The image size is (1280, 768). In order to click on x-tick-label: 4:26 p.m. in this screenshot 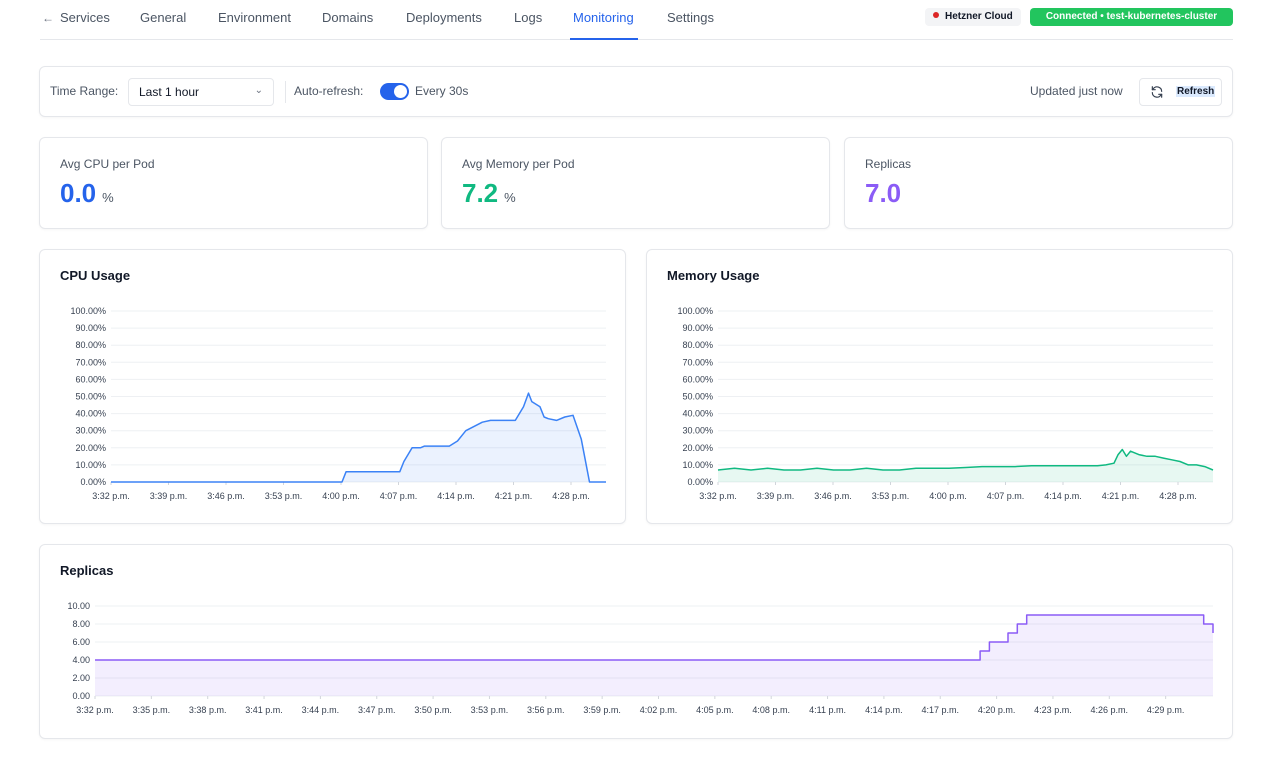, I will do `click(1110, 710)`.